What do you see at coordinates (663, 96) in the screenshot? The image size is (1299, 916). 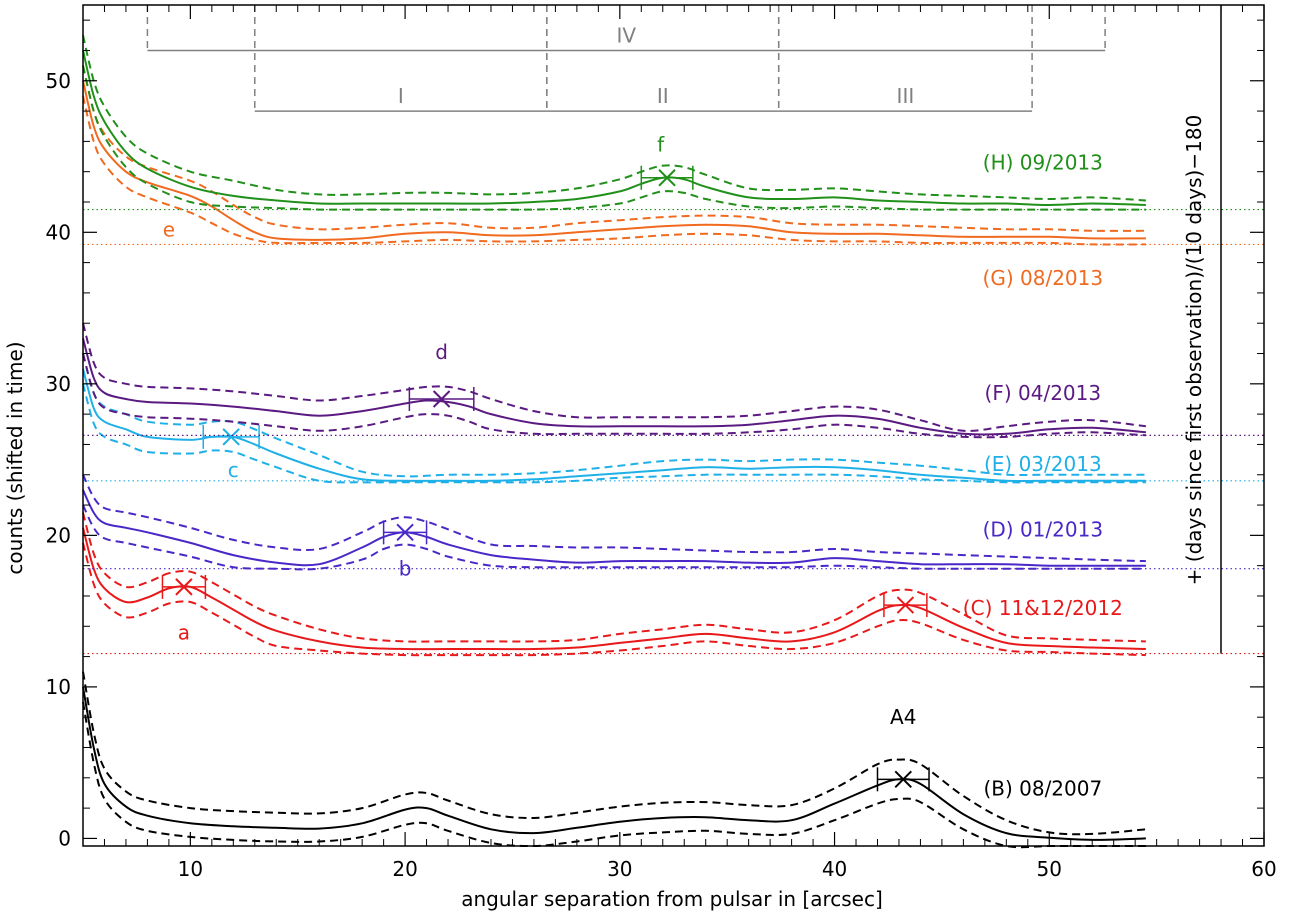 I see `region-ii-label: II` at bounding box center [663, 96].